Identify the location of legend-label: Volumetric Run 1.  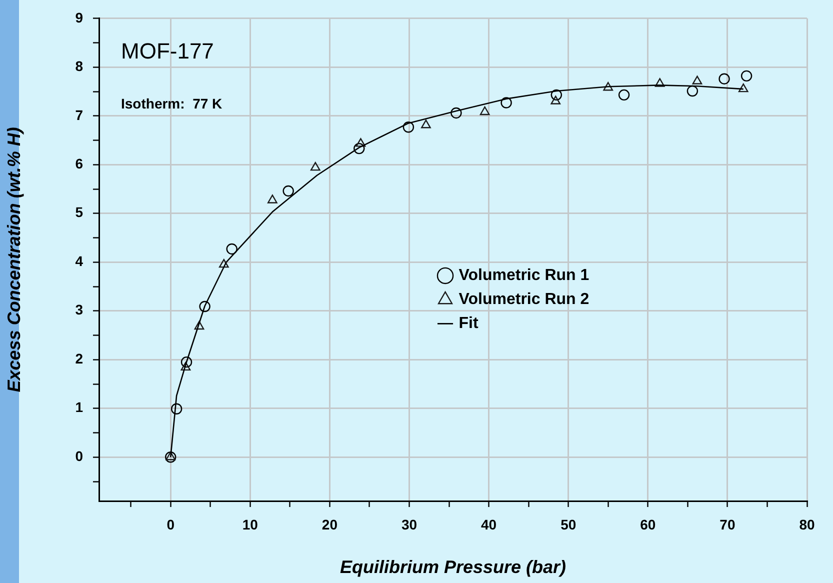
(524, 275).